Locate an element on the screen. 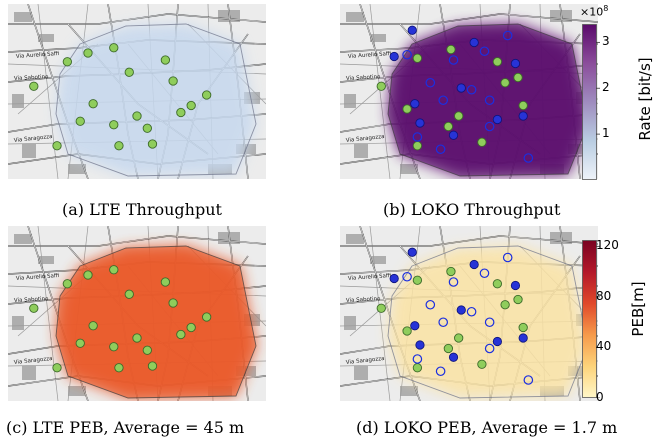 The width and height of the screenshot is (657, 440). caption-d: (d) LOKO PEB, Average = 1.7 m is located at coordinates (487, 427).